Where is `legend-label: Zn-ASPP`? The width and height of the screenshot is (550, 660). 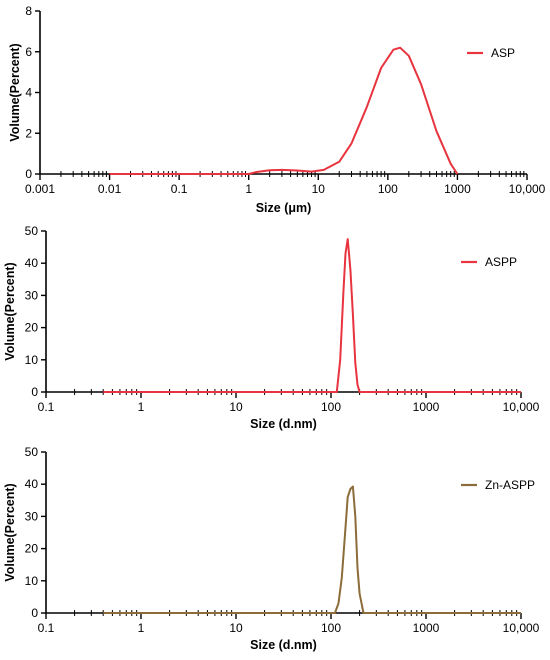 legend-label: Zn-ASPP is located at coordinates (510, 485).